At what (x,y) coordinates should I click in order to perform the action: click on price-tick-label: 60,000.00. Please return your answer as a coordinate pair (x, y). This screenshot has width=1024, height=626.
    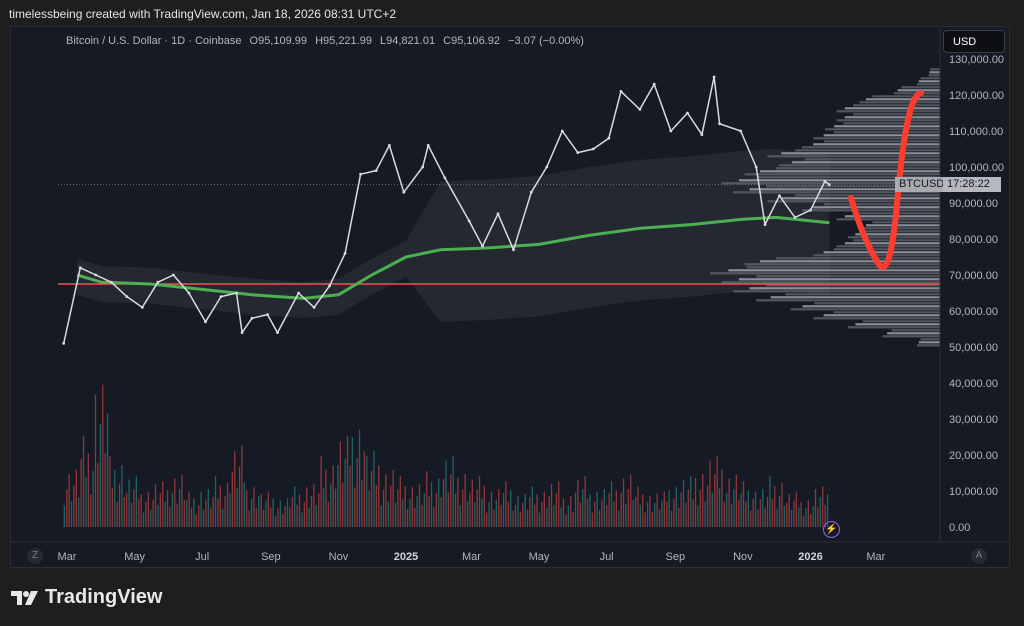
    Looking at the image, I should click on (973, 312).